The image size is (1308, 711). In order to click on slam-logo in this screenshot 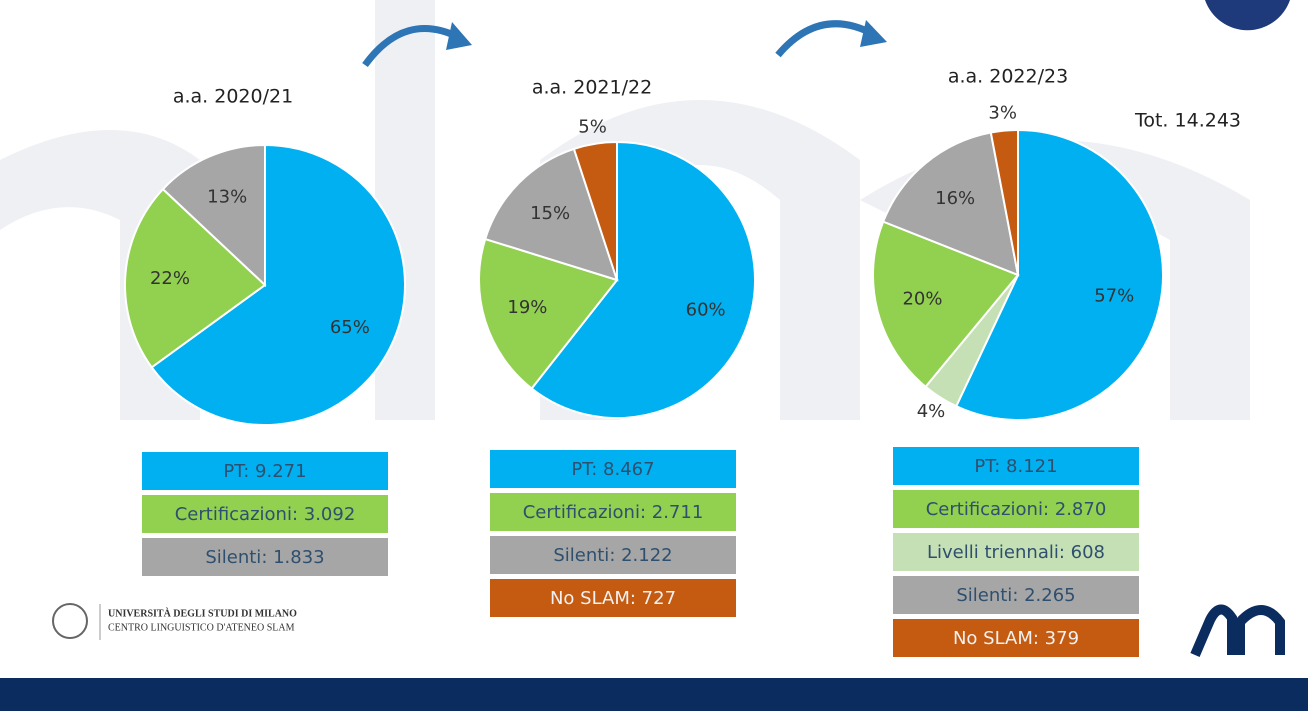, I will do `click(1237, 630)`.